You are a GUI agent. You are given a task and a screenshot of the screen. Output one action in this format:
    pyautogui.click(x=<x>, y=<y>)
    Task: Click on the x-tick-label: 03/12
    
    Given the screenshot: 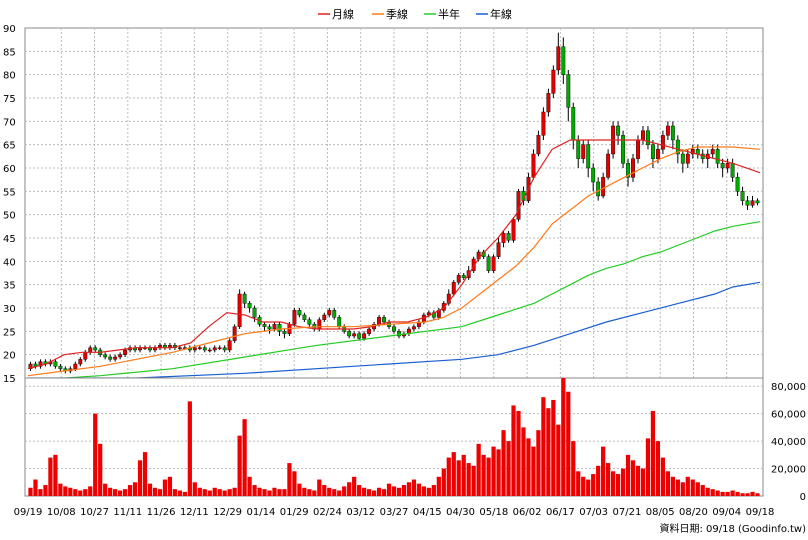 What is the action you would take?
    pyautogui.click(x=360, y=512)
    